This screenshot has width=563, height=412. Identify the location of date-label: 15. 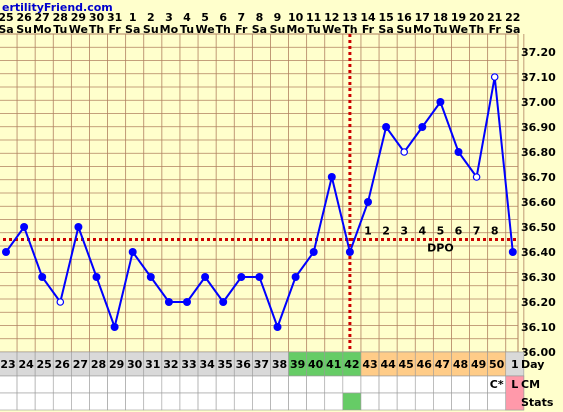
(385, 17).